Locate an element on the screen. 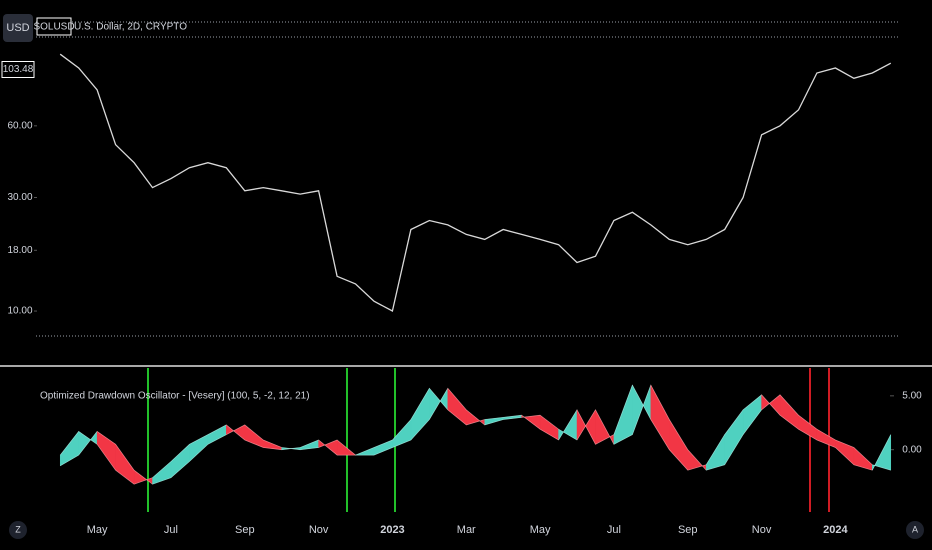 The height and width of the screenshot is (550, 932). y-tick-label: 10.00 is located at coordinates (19, 311).